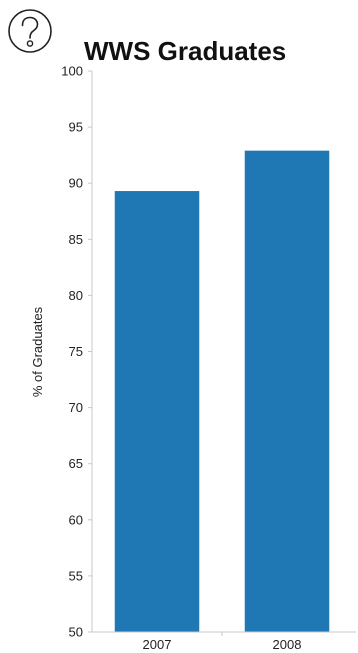 This screenshot has height=653, width=358. I want to click on y-tick-label: 100, so click(72, 71).